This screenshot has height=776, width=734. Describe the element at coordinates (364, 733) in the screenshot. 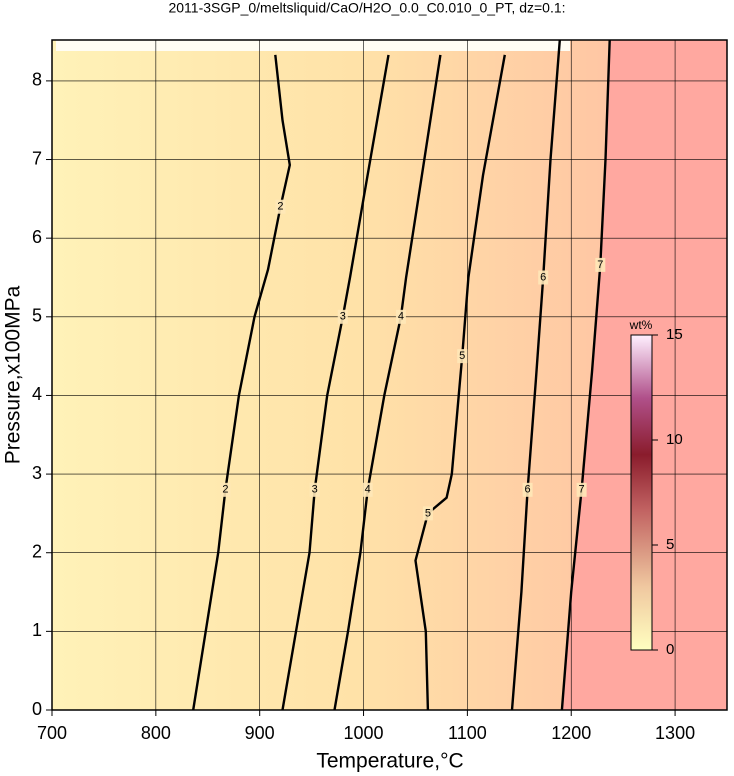

I see `x-tick-label: 1000` at that location.